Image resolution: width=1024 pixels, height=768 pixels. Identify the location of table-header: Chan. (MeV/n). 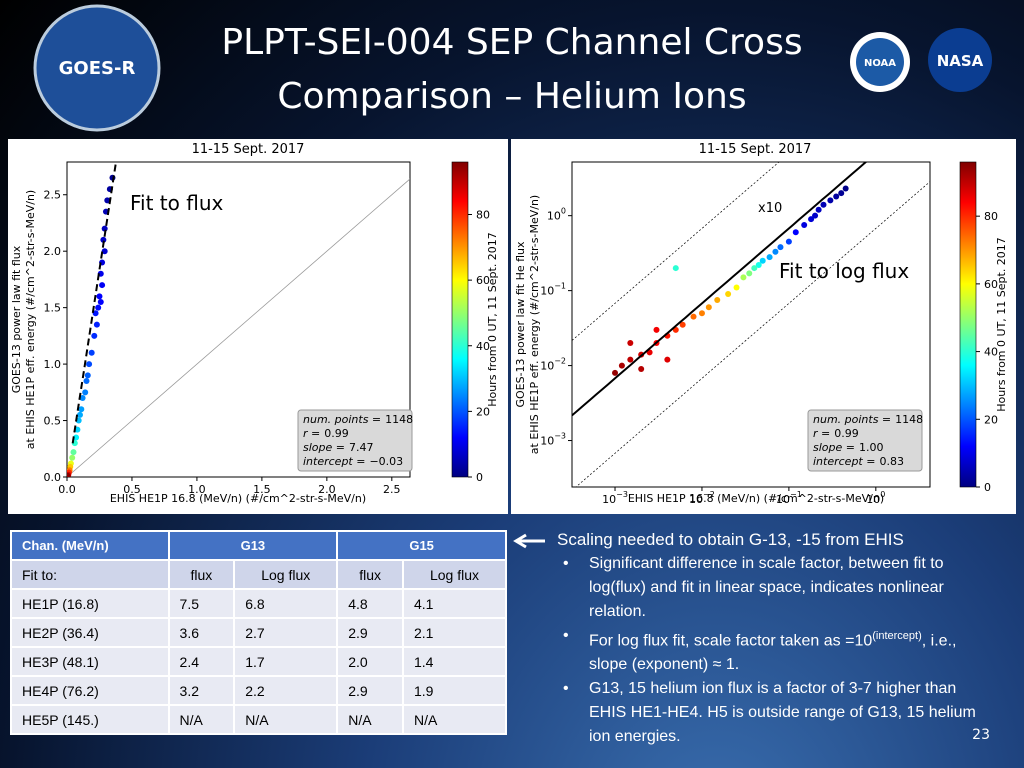
(90, 545).